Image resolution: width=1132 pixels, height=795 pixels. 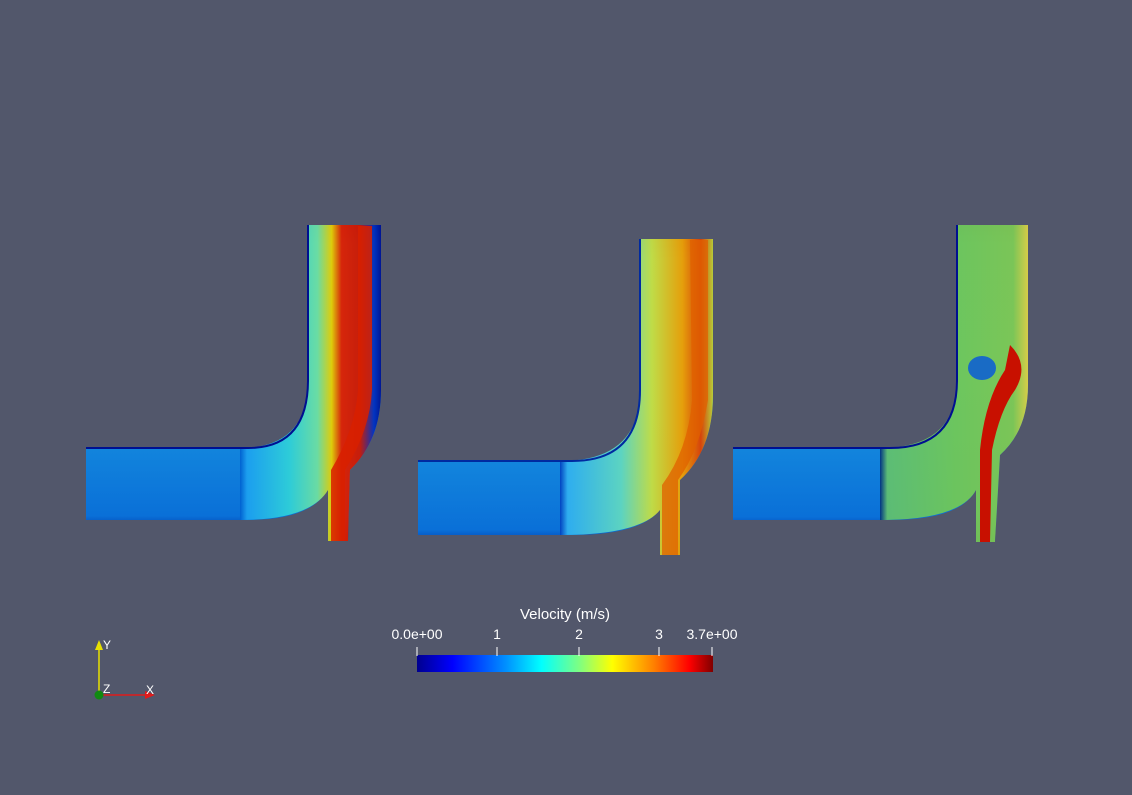 What do you see at coordinates (579, 634) in the screenshot?
I see `colorbar-tick-label: 2` at bounding box center [579, 634].